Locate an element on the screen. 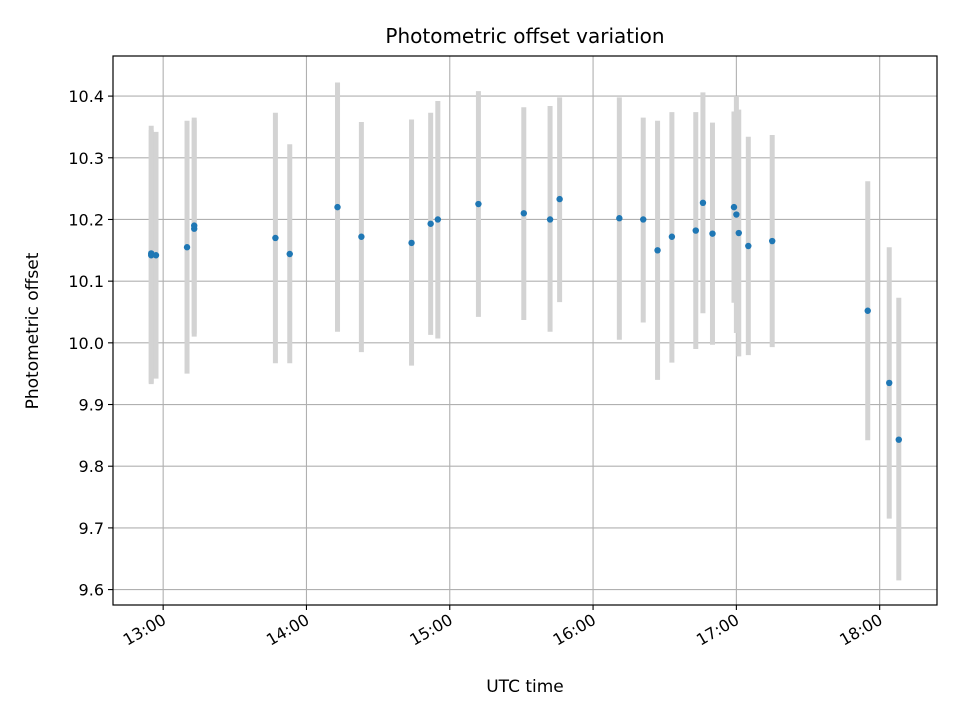  y-axis: 9.6 9.7 9.8 9.9 10.0 10.1 10.2 10.3 10.4 is located at coordinates (90, 343).